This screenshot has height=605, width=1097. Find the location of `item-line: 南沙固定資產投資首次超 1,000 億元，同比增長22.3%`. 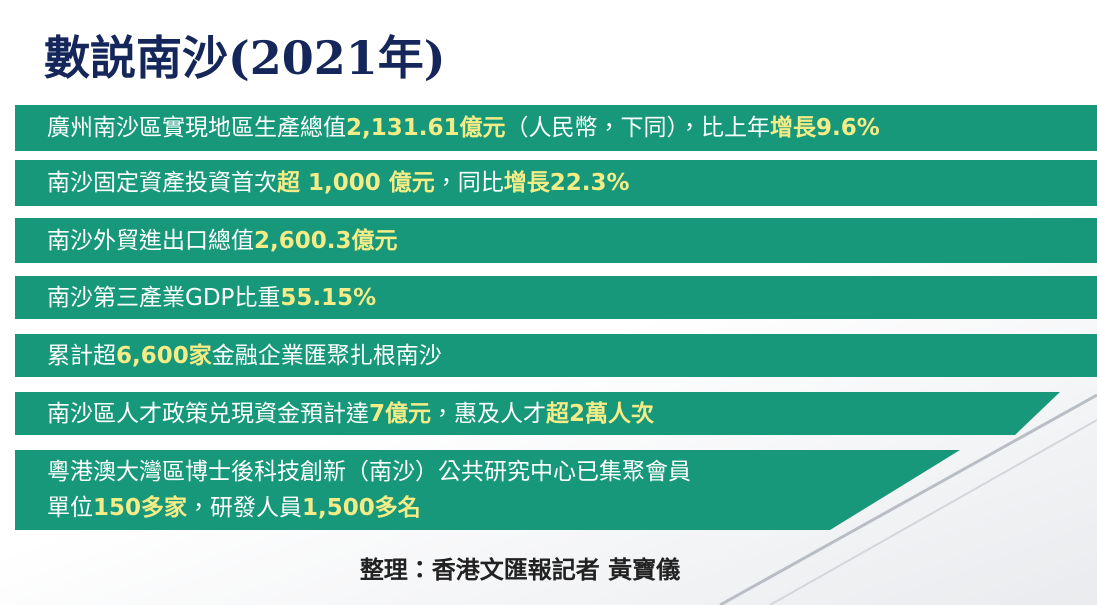

item-line: 南沙固定資產投資首次超 1,000 億元，同比增長22.3% is located at coordinates (572, 183).